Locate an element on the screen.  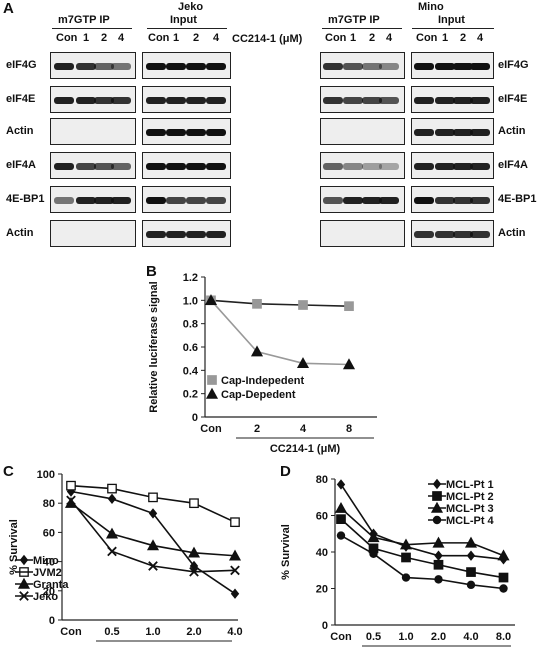
legend-entry: Jeko is located at coordinates (45, 597).